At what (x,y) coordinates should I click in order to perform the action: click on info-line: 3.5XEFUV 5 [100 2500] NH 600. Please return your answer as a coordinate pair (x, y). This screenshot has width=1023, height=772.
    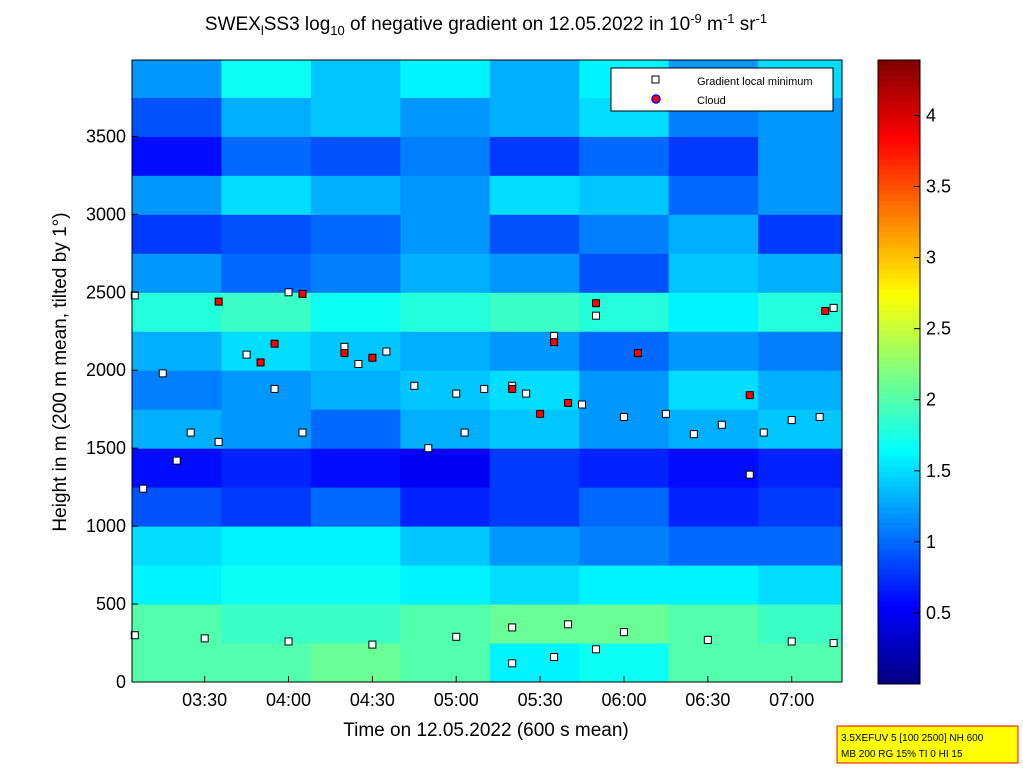
    Looking at the image, I should click on (912, 738).